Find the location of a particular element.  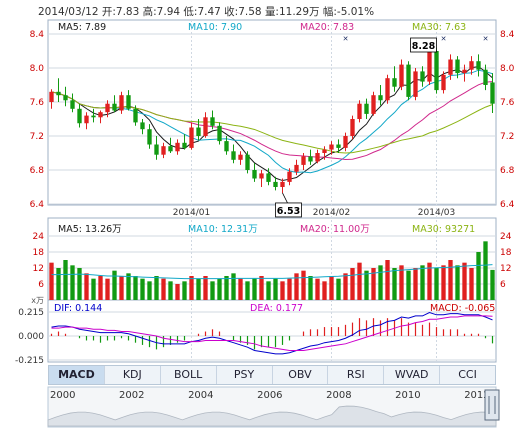

volume-tick-left: 24 is located at coordinates (39, 237).